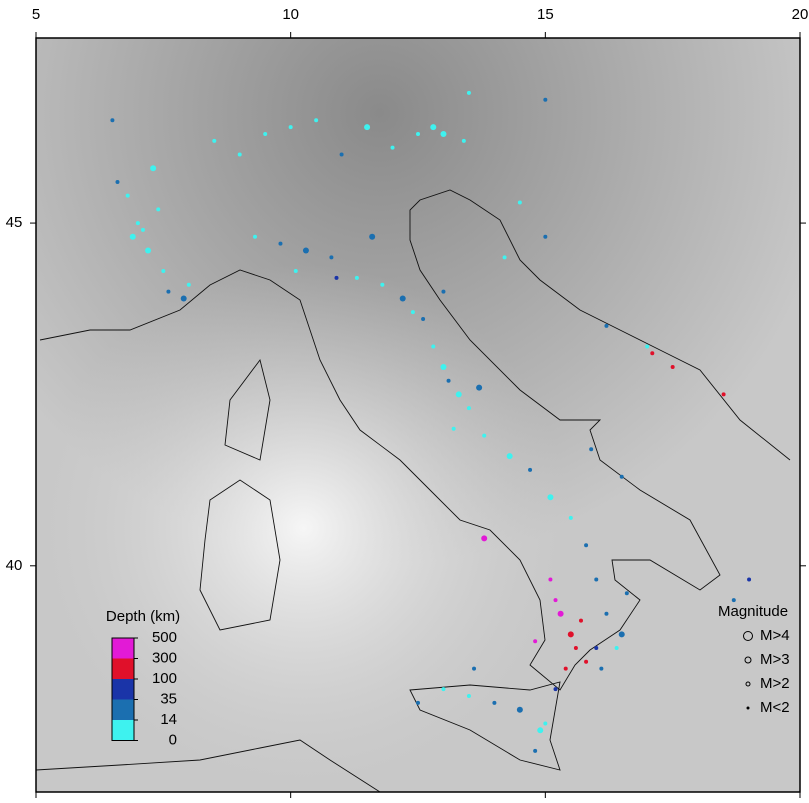  What do you see at coordinates (164, 678) in the screenshot?
I see `depth-tick-label: 100` at bounding box center [164, 678].